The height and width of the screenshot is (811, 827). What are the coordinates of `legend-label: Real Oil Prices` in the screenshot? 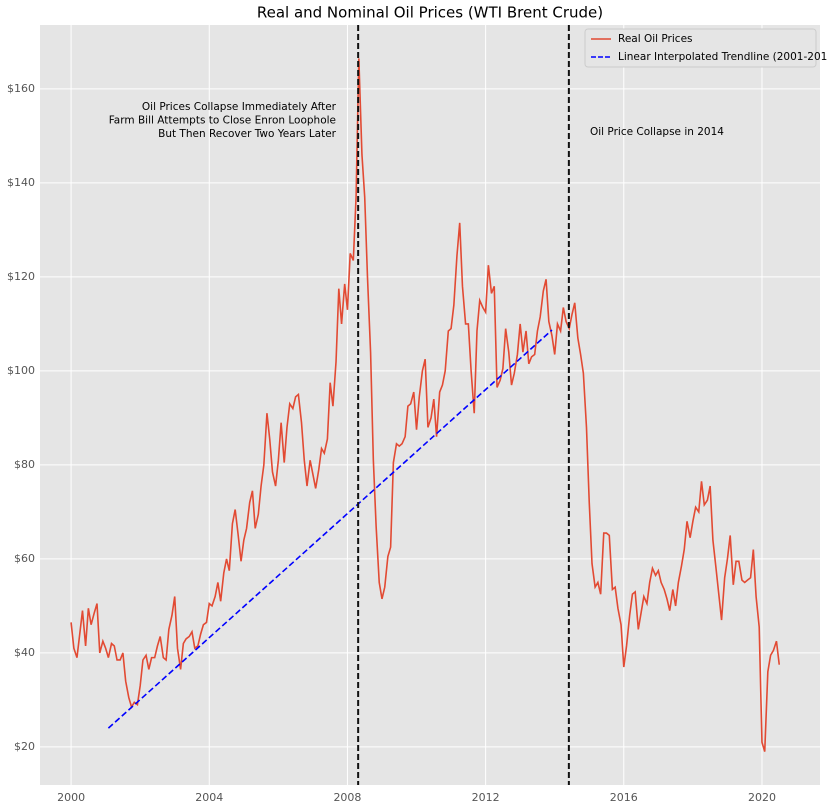 It's located at (655, 39).